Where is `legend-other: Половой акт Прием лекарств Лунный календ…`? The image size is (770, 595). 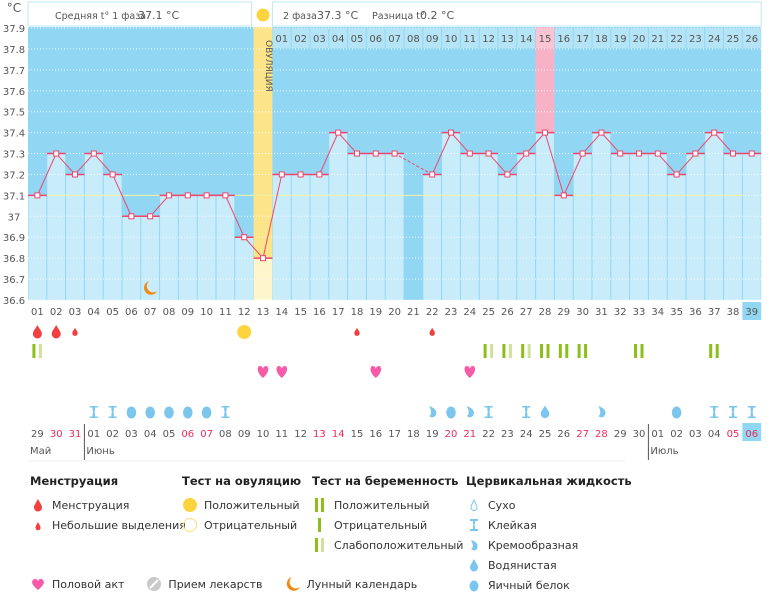 legend-other: Половой акт Прием лекарств Лунный календ… is located at coordinates (234, 584).